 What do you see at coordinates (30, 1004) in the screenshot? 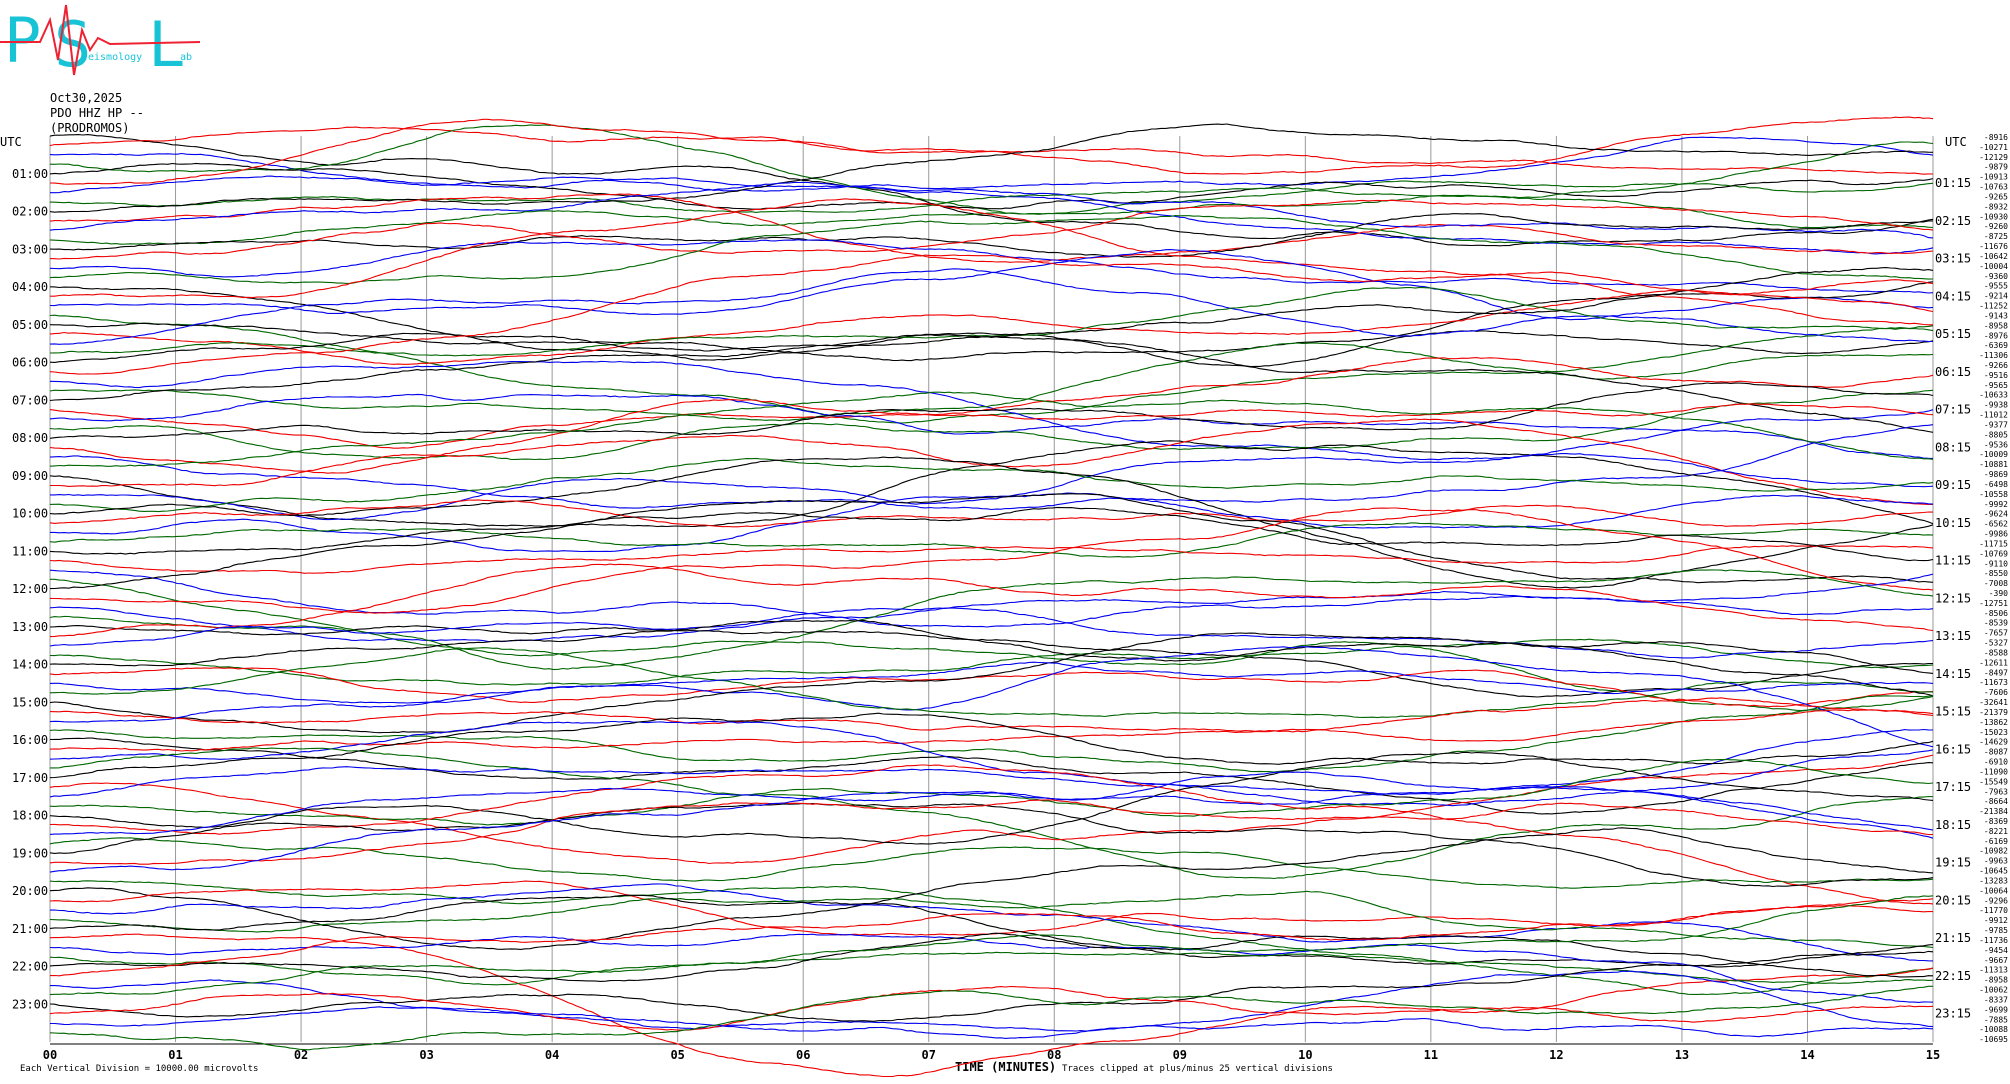
I see `hour-label: 23:00` at bounding box center [30, 1004].